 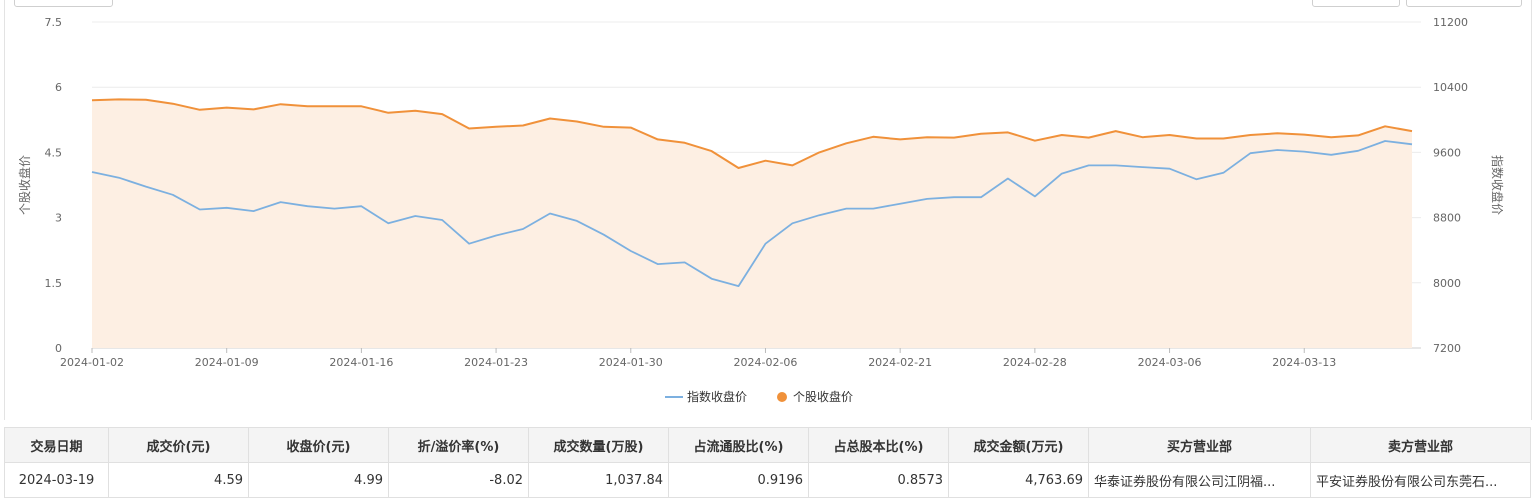 What do you see at coordinates (878, 480) in the screenshot?
I see `cell-total-ratio: 0.8573` at bounding box center [878, 480].